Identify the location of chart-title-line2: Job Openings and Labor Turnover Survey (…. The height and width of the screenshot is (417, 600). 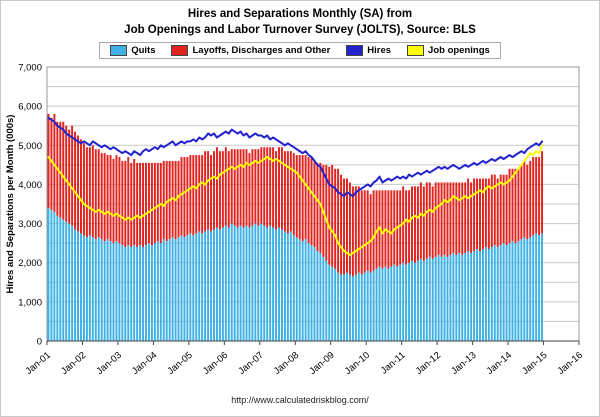
(300, 30).